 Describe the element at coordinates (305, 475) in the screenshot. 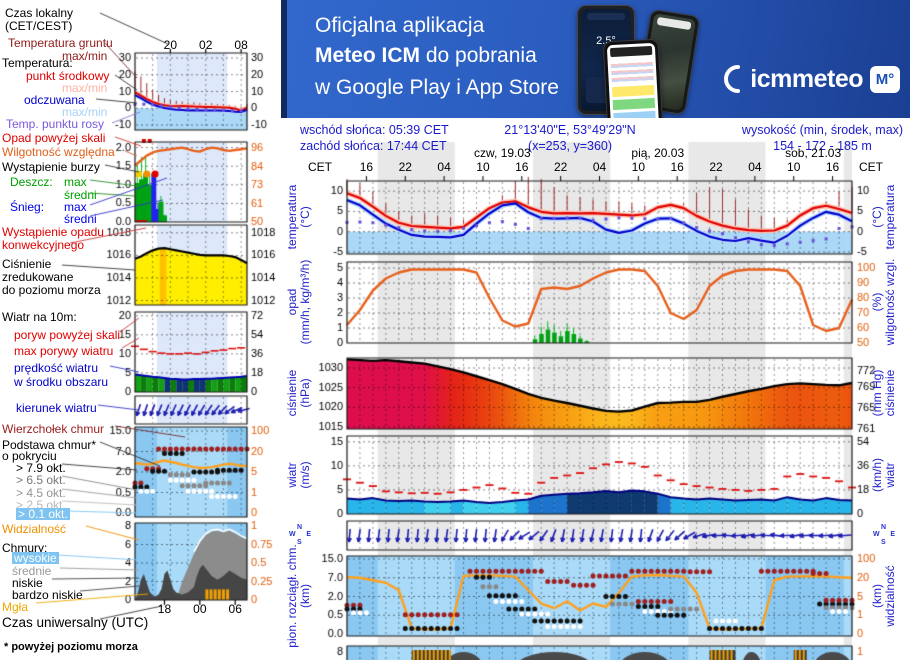

I see `axis-unit: (m/s)` at that location.